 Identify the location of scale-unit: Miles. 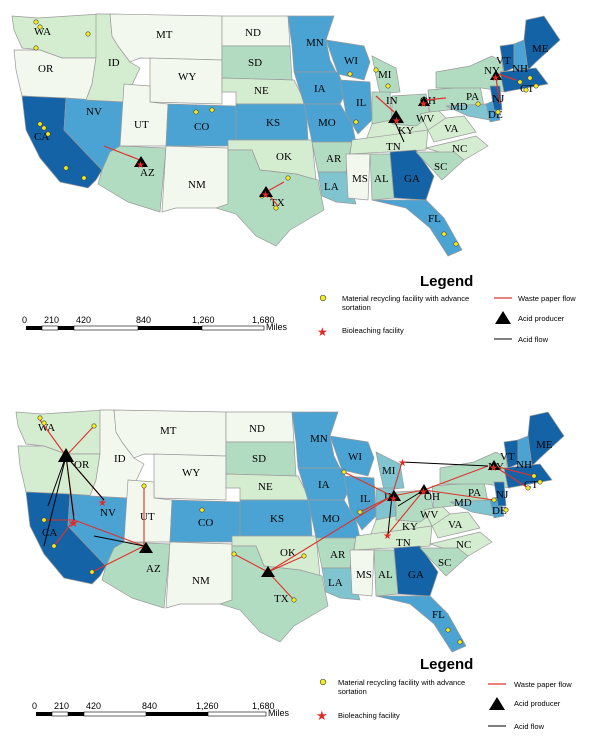
(277, 327).